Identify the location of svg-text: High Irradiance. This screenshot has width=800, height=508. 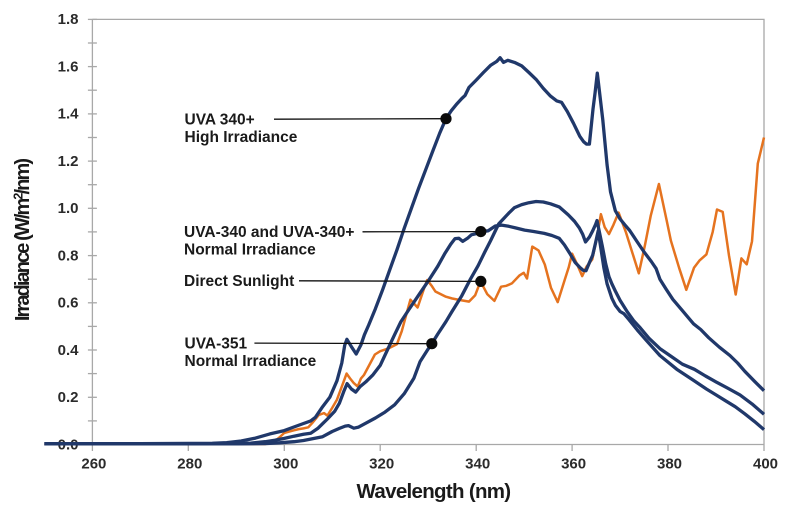
(241, 137).